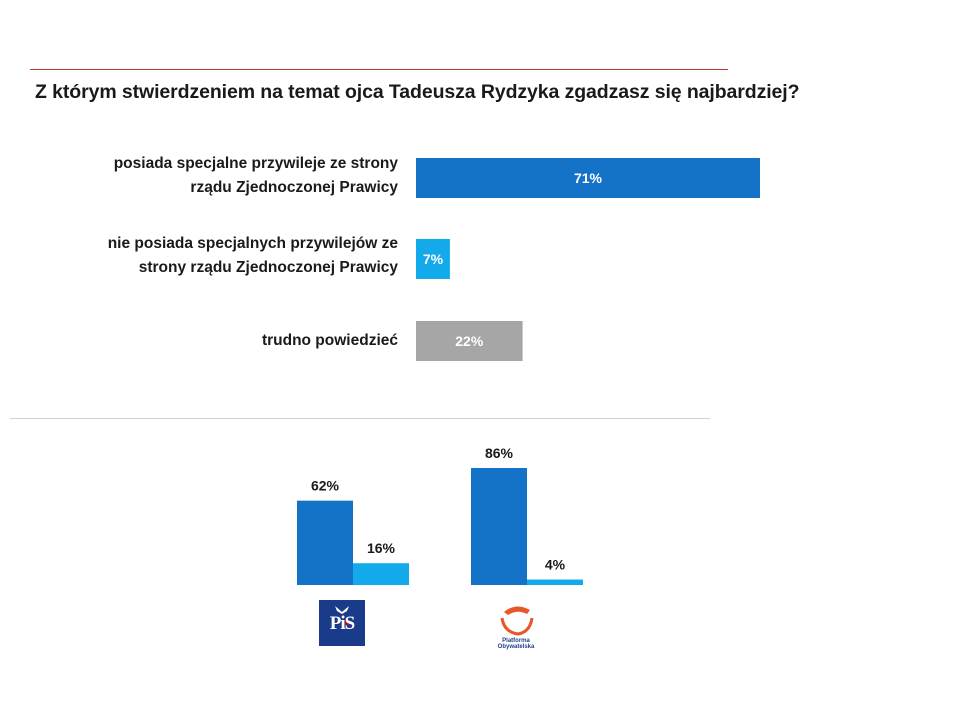 The height and width of the screenshot is (720, 960). I want to click on po-bird-icon, so click(517, 621).